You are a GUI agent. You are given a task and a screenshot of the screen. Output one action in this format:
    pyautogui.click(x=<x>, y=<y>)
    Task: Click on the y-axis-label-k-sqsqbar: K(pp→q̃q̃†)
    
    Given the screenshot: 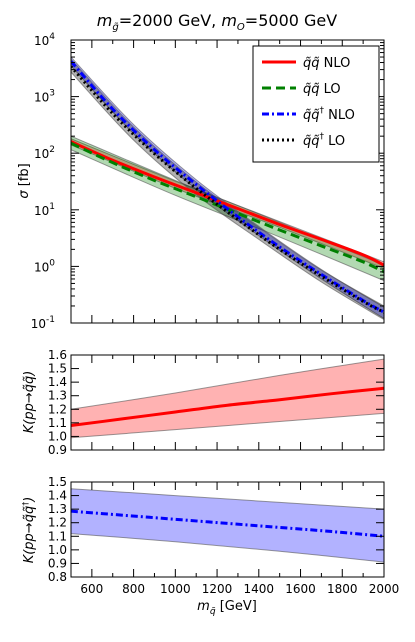 What is the action you would take?
    pyautogui.click(x=29, y=530)
    